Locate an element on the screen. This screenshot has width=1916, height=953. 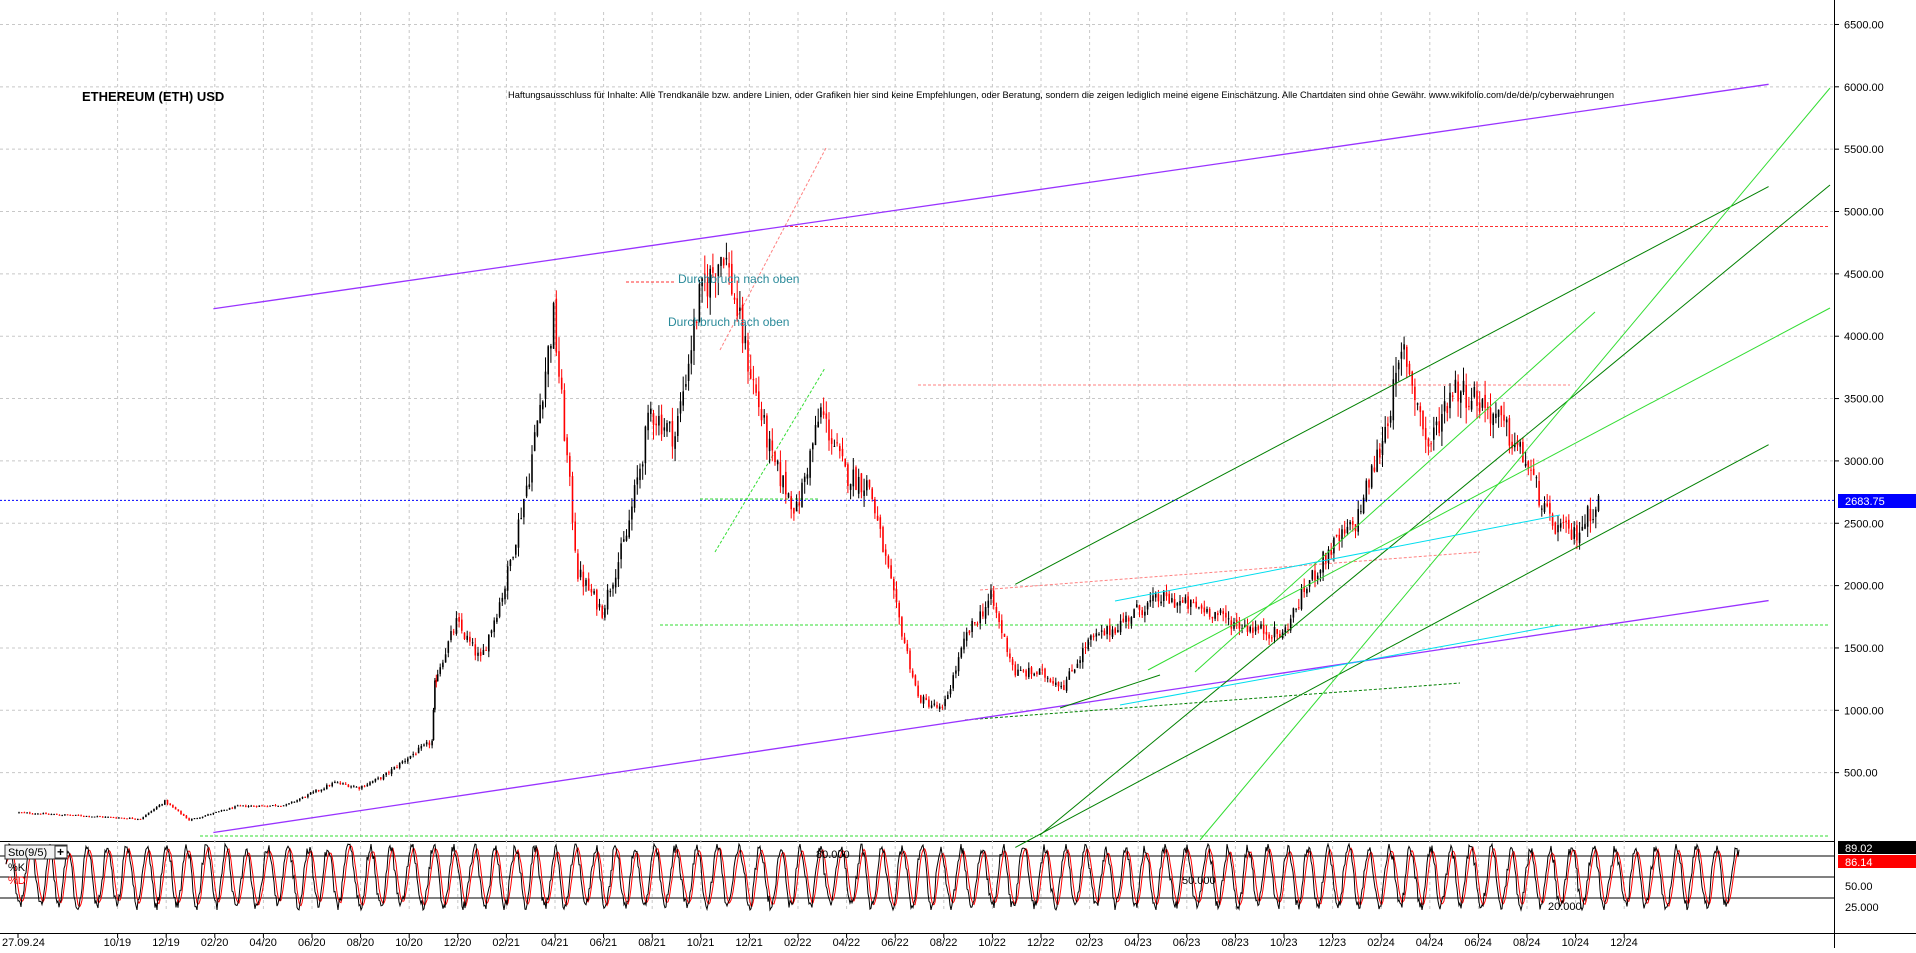
y-tick-label: 3500.00 is located at coordinates (1864, 400).